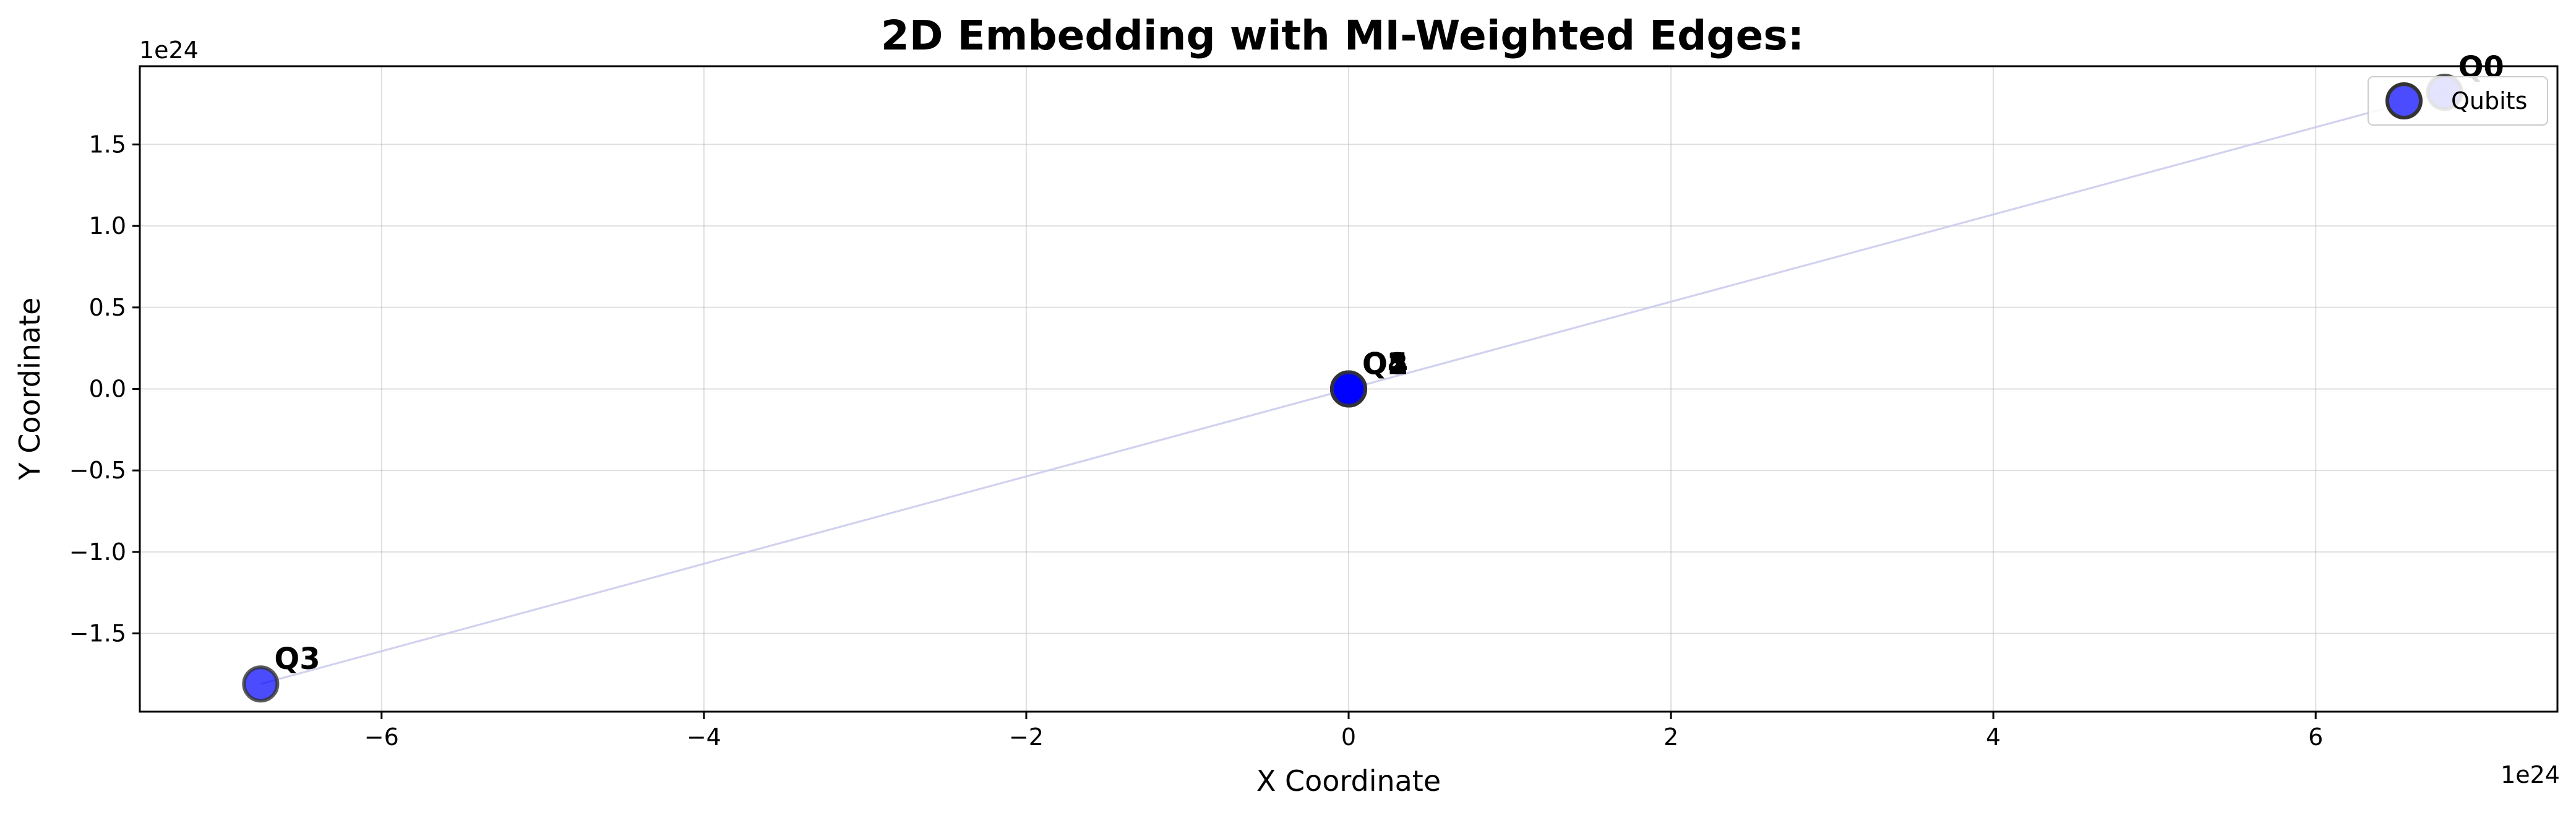  I want to click on x-offset-label: 1e24, so click(2530, 774).